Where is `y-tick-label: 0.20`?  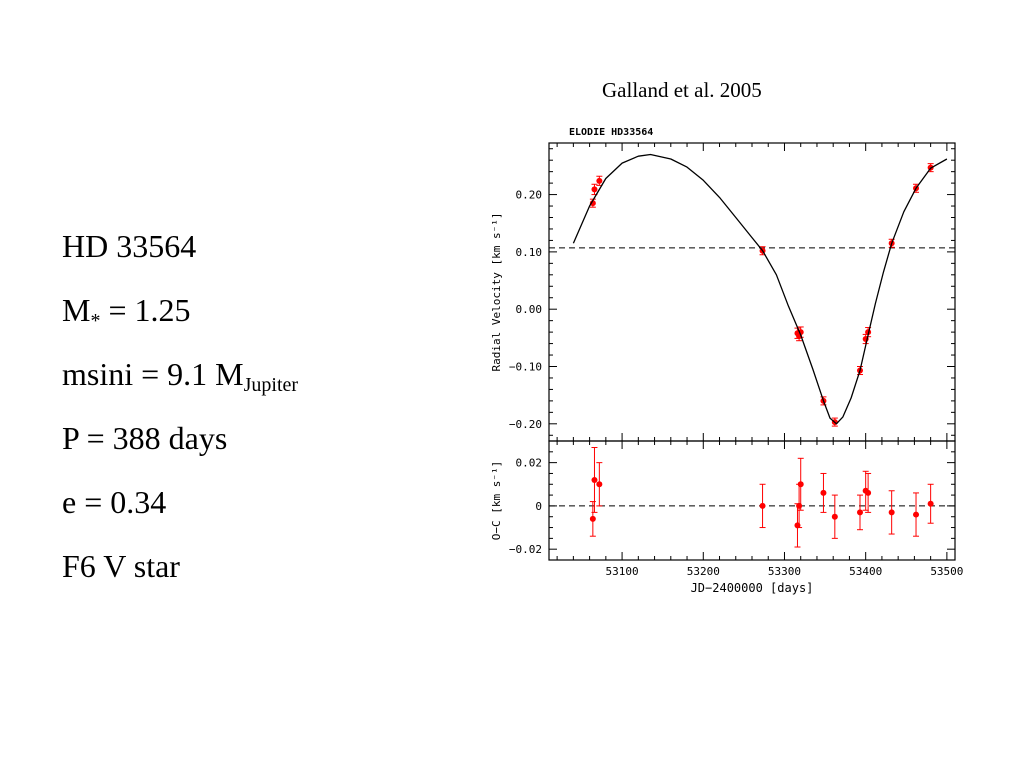 y-tick-label: 0.20 is located at coordinates (529, 195).